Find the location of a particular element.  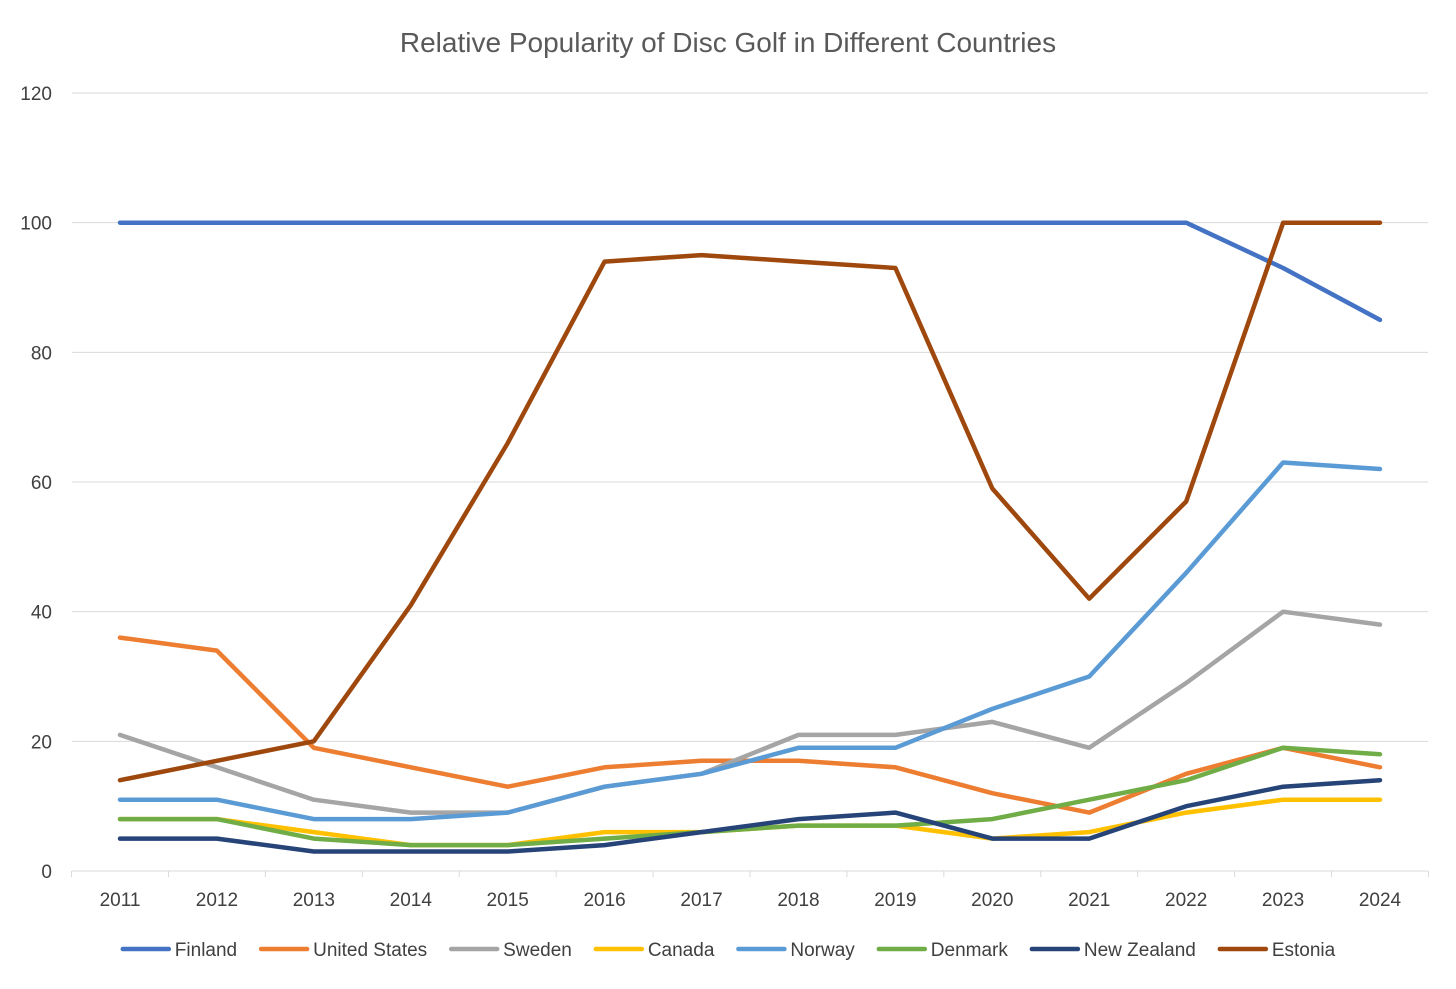

y-tick-label: 60 is located at coordinates (41, 483).